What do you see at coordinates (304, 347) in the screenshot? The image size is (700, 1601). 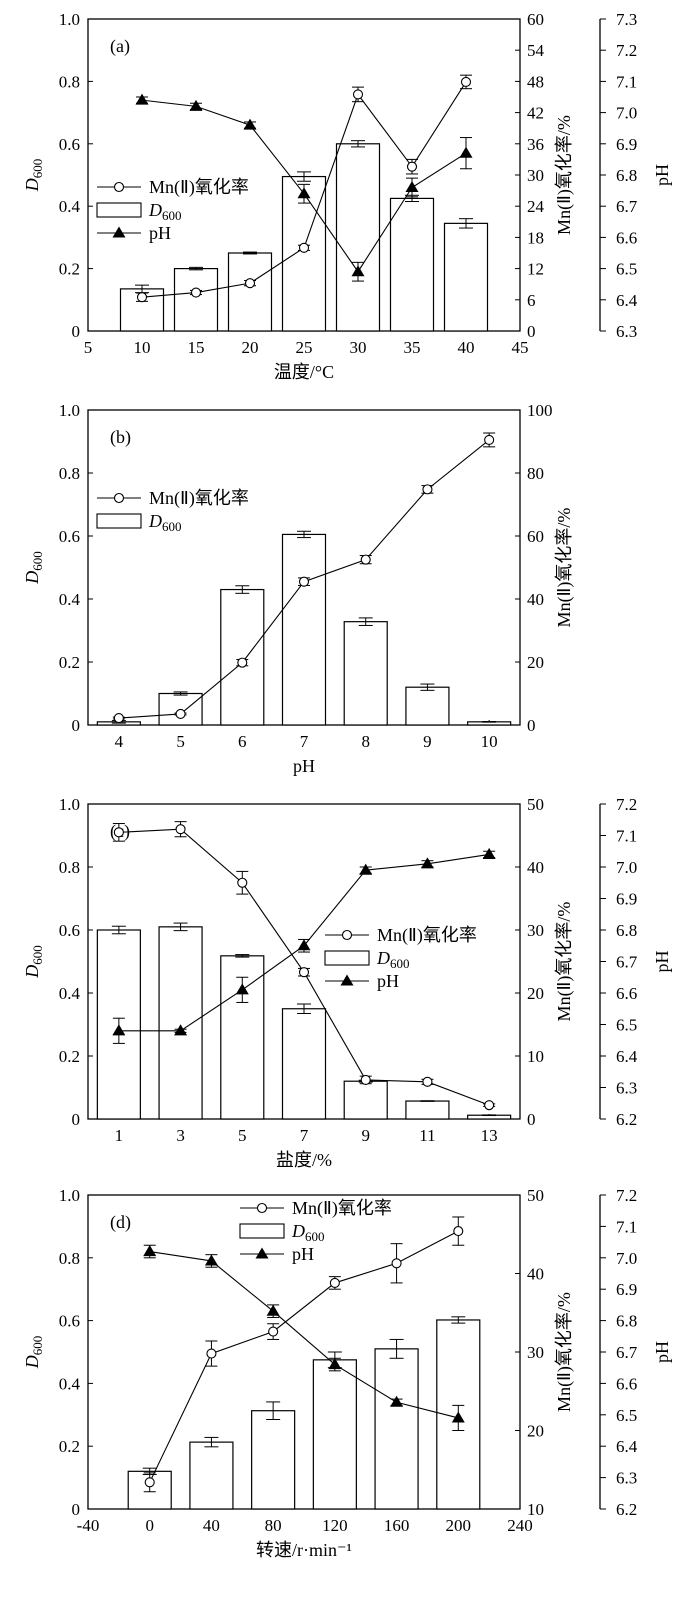 I see `x-tick-label: 25` at bounding box center [304, 347].